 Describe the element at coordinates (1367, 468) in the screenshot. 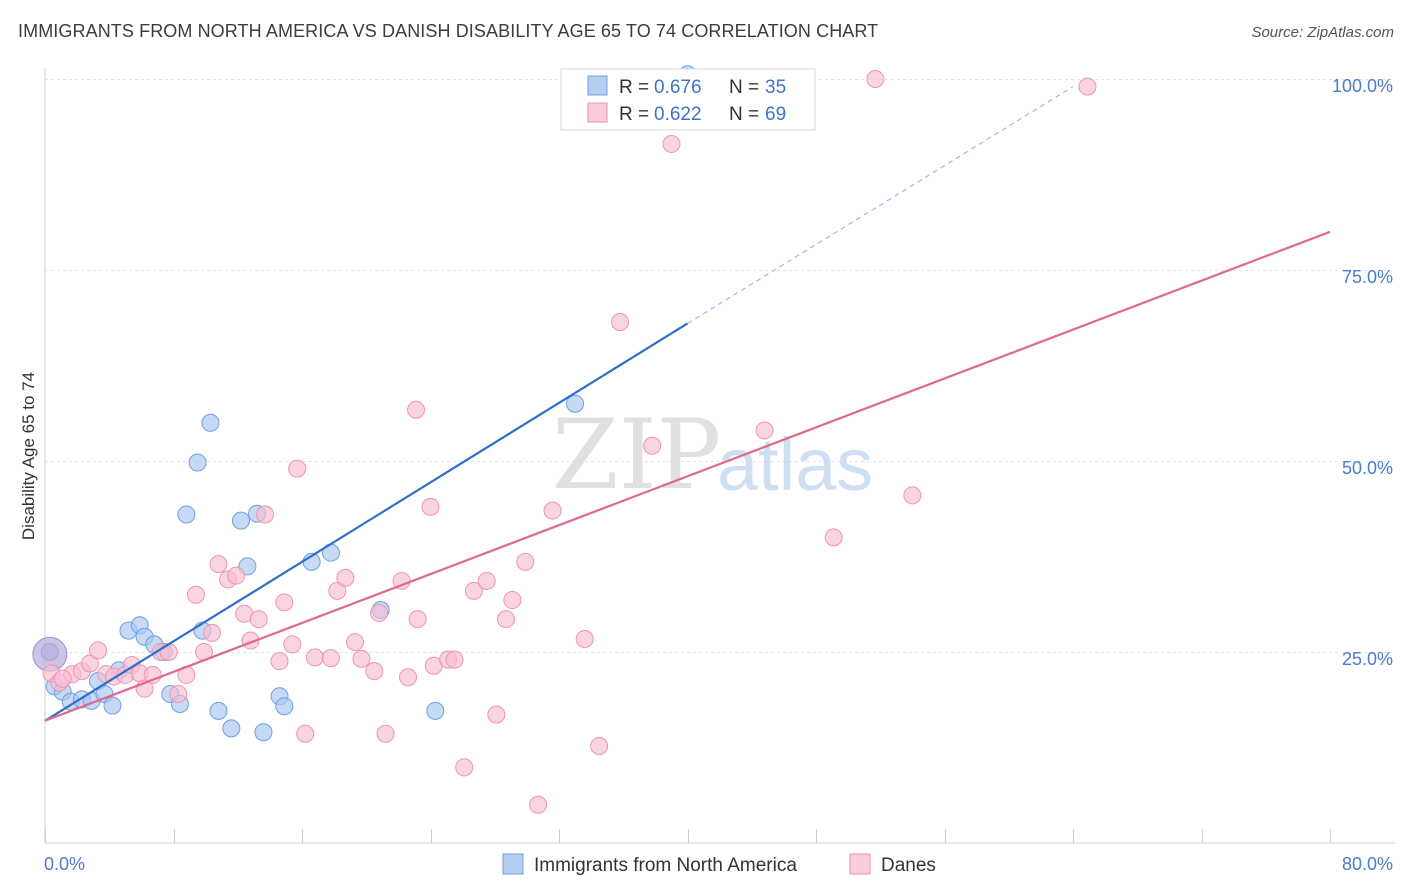

I see `y-tick-label-1: 50.0%` at that location.